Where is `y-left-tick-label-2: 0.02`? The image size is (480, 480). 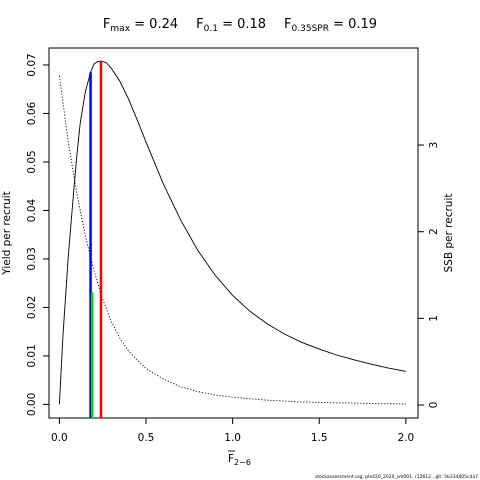
y-left-tick-label-2: 0.02 is located at coordinates (32, 307).